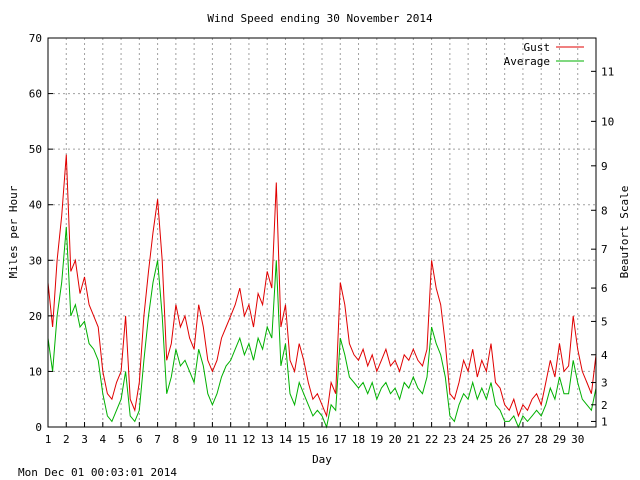 The height and width of the screenshot is (480, 640). What do you see at coordinates (394, 439) in the screenshot?
I see `x-tick-label: 20` at bounding box center [394, 439].